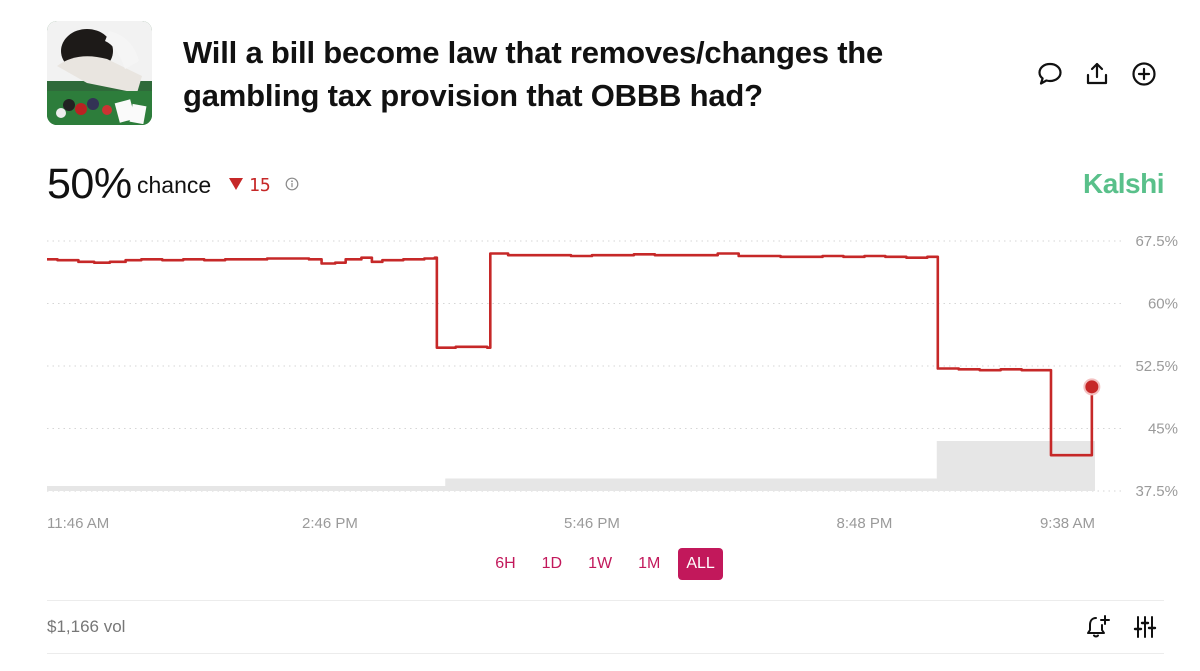 This screenshot has height=671, width=1200. What do you see at coordinates (1050, 74) in the screenshot?
I see `comment-icon` at bounding box center [1050, 74].